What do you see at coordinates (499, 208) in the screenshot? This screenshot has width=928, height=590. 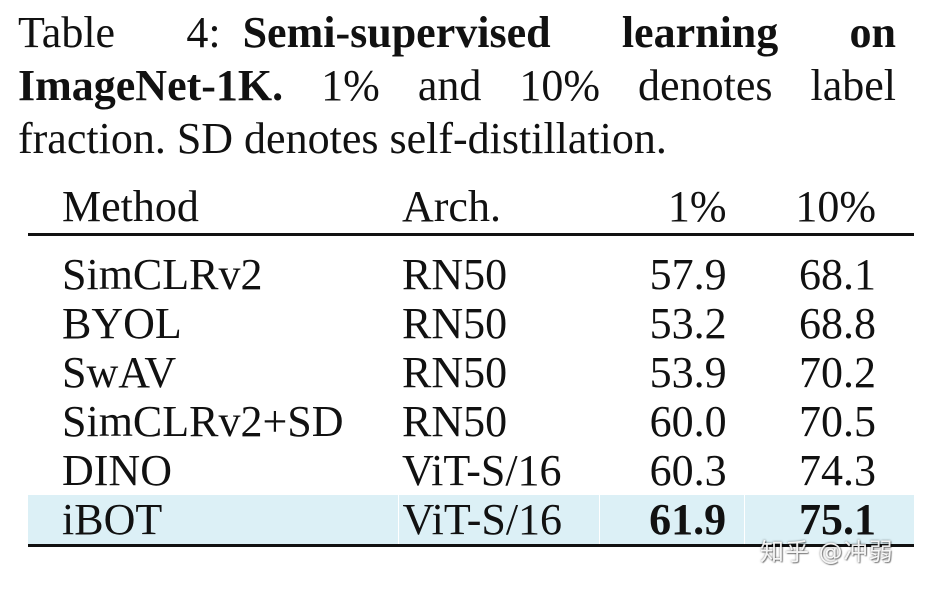 I see `header-arch: Arch.` at bounding box center [499, 208].